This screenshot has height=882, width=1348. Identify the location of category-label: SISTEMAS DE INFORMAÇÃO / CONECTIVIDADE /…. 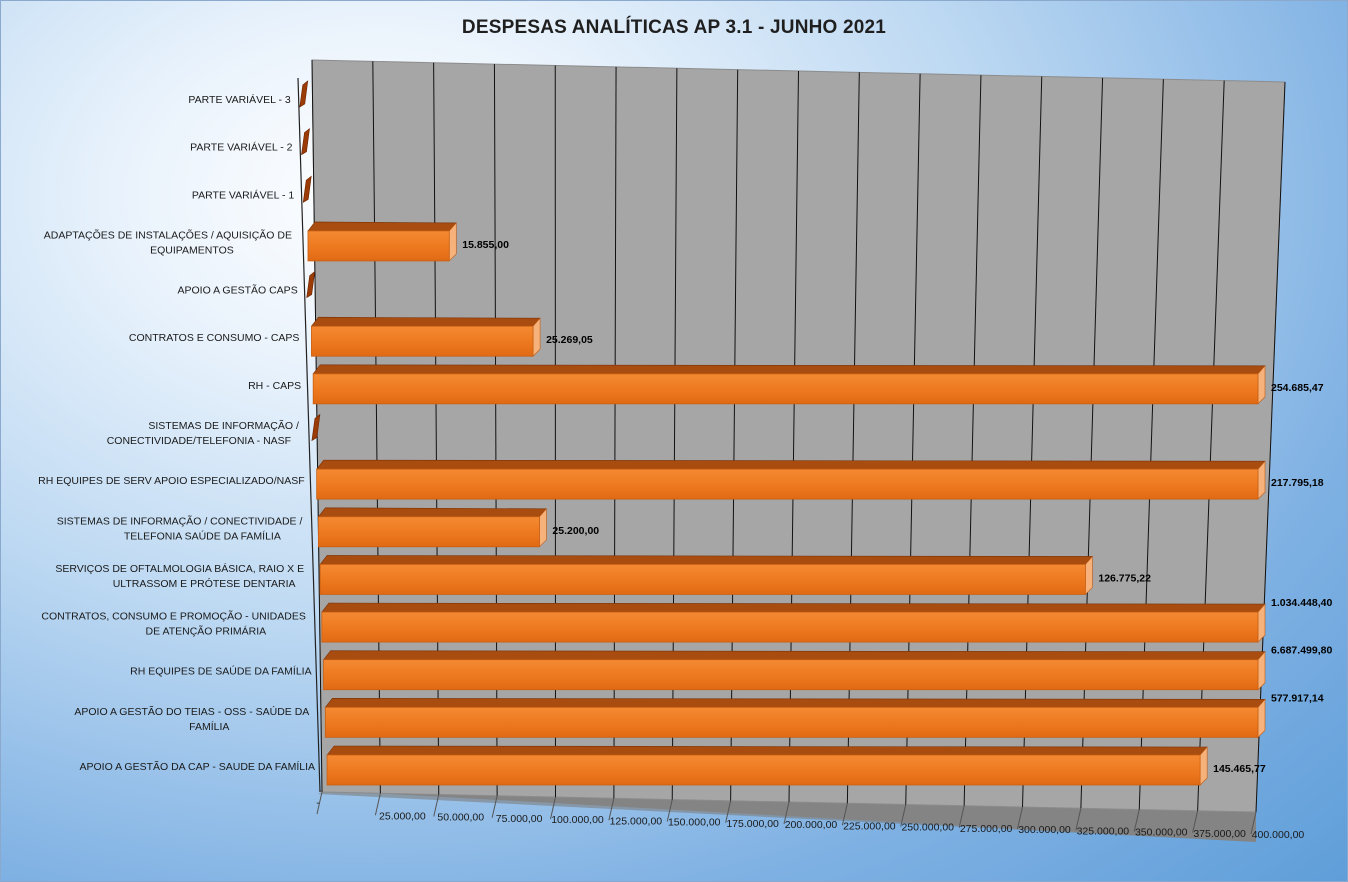
(180, 528).